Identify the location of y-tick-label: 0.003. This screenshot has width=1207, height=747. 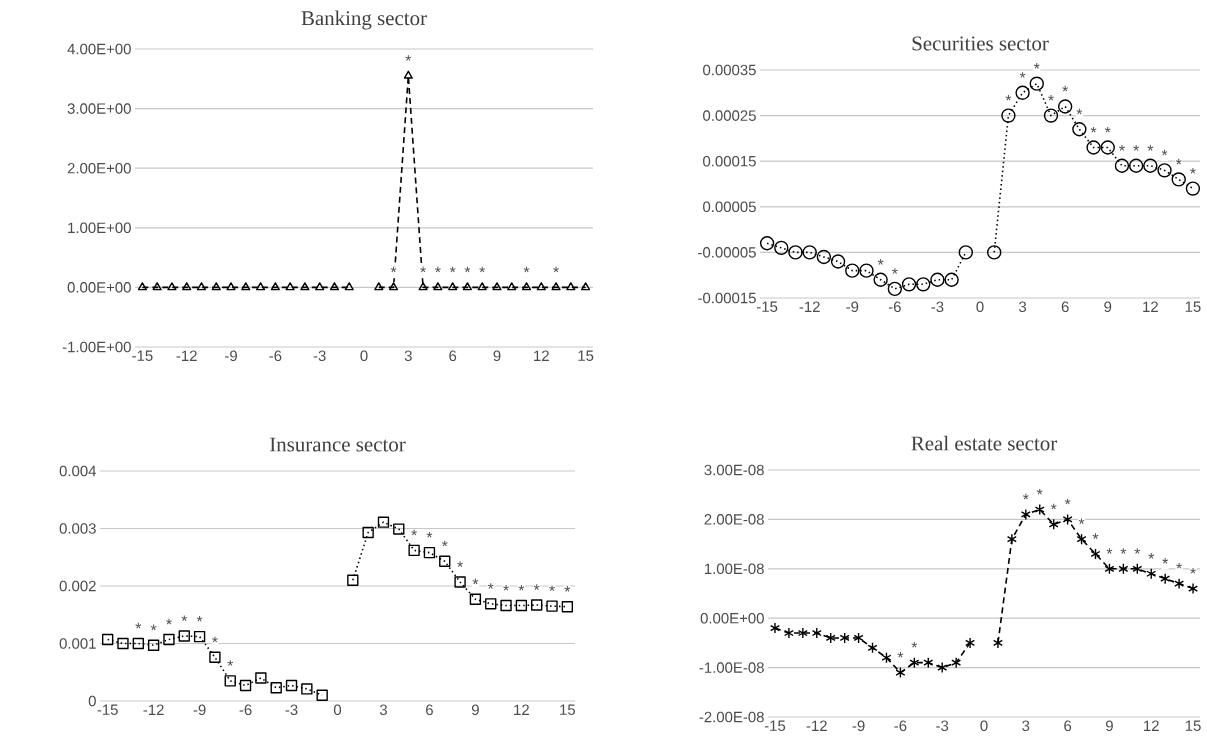
(77, 528).